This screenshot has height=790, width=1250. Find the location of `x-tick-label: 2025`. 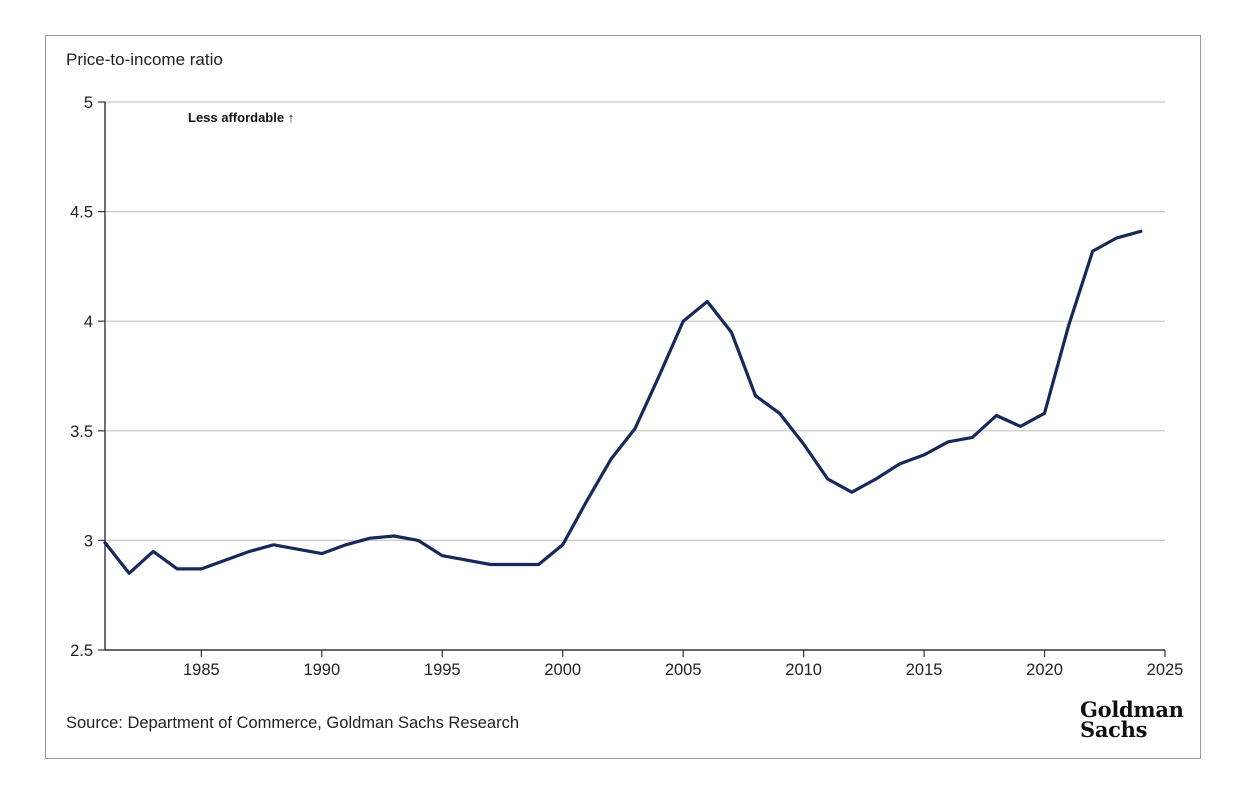

x-tick-label: 2025 is located at coordinates (1165, 670).